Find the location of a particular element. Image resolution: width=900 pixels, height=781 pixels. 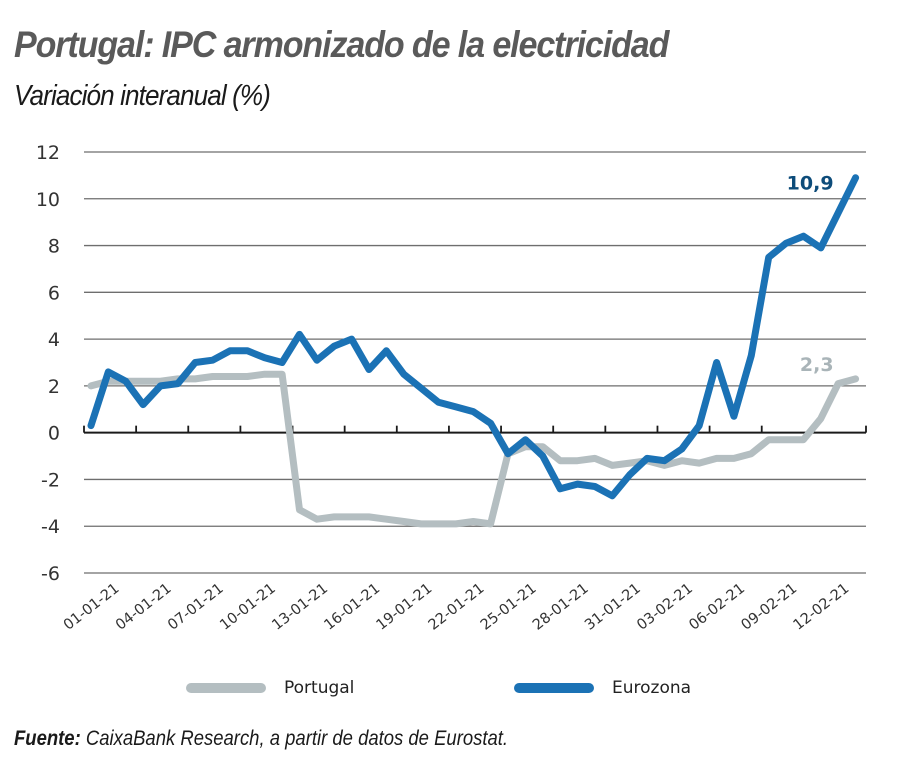

legend-item-eurozona: Eurozona is located at coordinates (602, 688).